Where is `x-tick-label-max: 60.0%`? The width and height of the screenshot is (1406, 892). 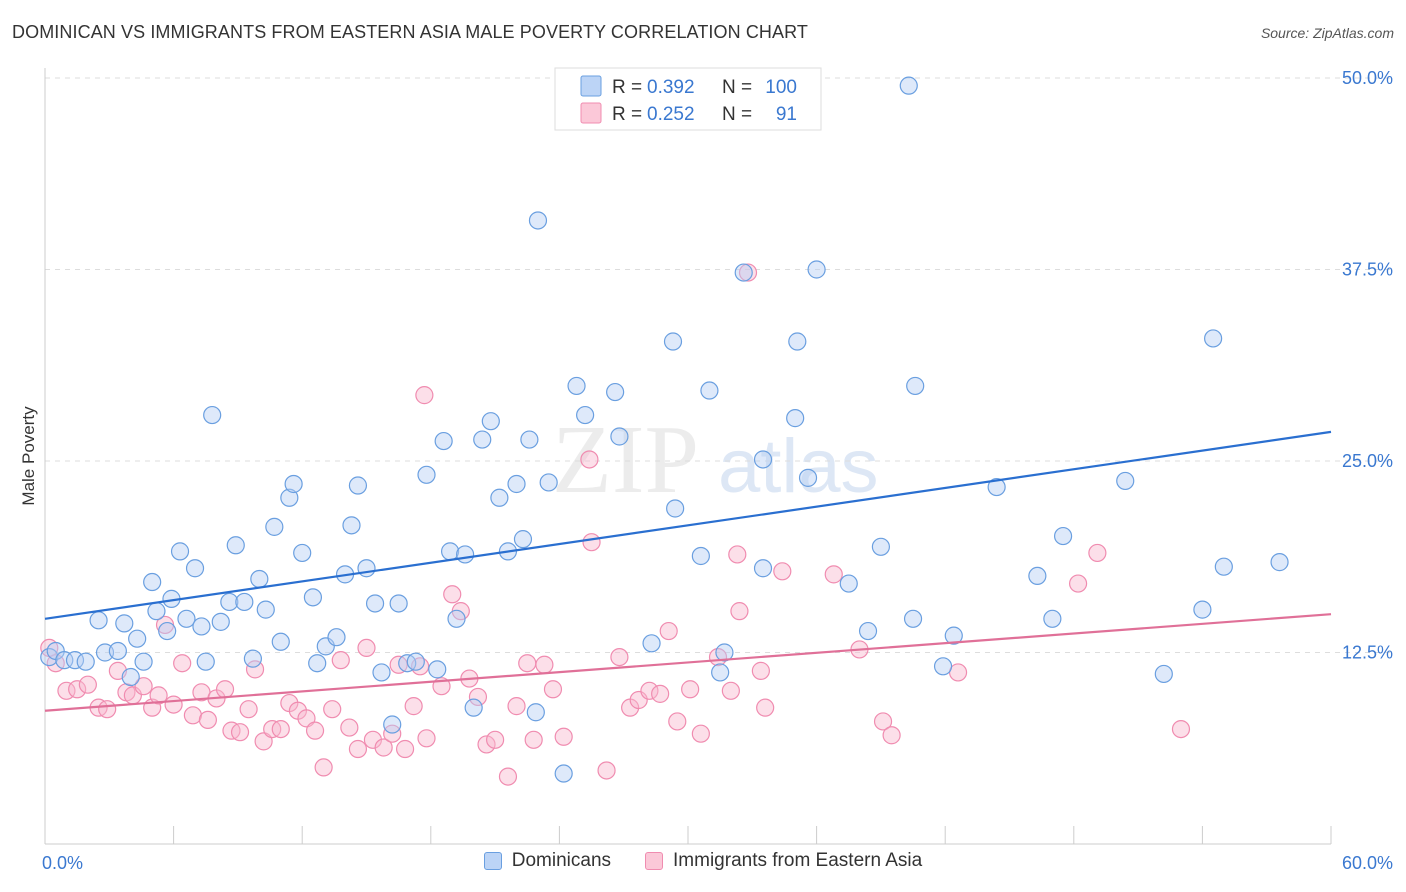 x-tick-label-max: 60.0% is located at coordinates (1367, 863).